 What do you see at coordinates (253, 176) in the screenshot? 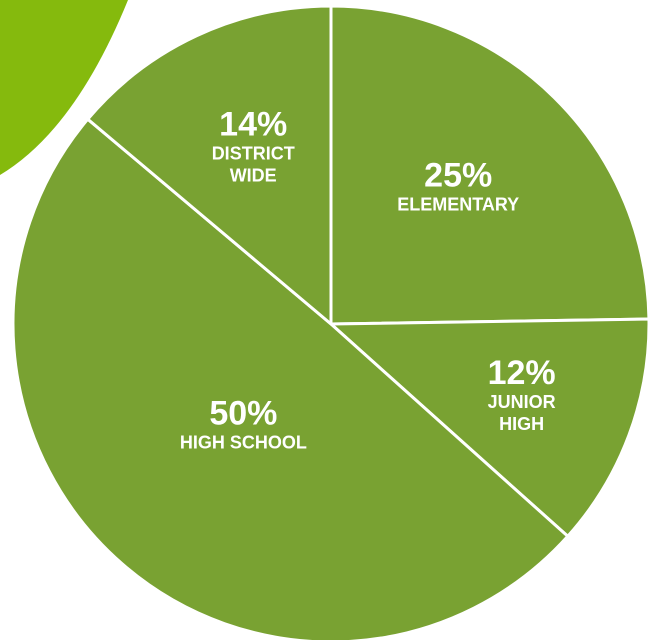
I see `slice-label-district-wide: WIDE` at bounding box center [253, 176].